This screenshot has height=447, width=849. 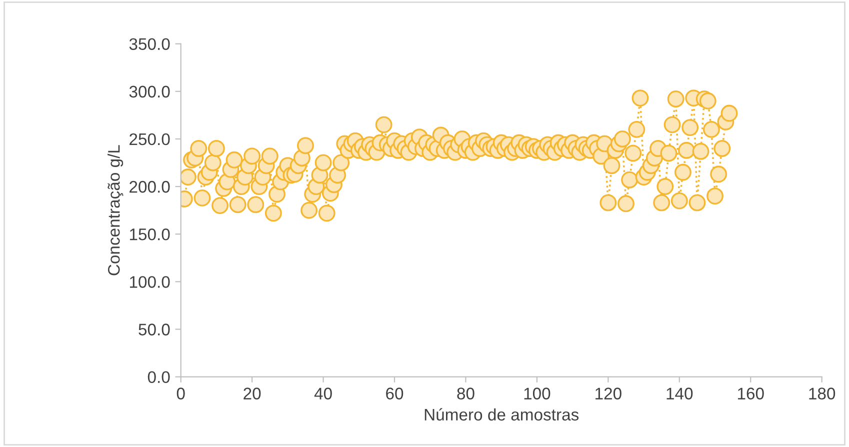 I want to click on y-tick-label: 200.0, so click(x=150, y=186).